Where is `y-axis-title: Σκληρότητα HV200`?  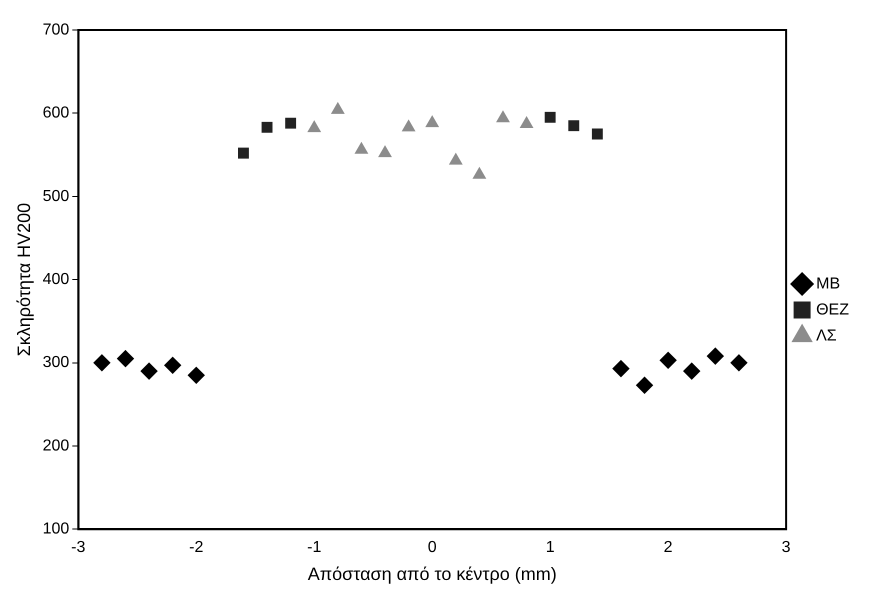 y-axis-title: Σκληρότητα HV200 is located at coordinates (24, 279).